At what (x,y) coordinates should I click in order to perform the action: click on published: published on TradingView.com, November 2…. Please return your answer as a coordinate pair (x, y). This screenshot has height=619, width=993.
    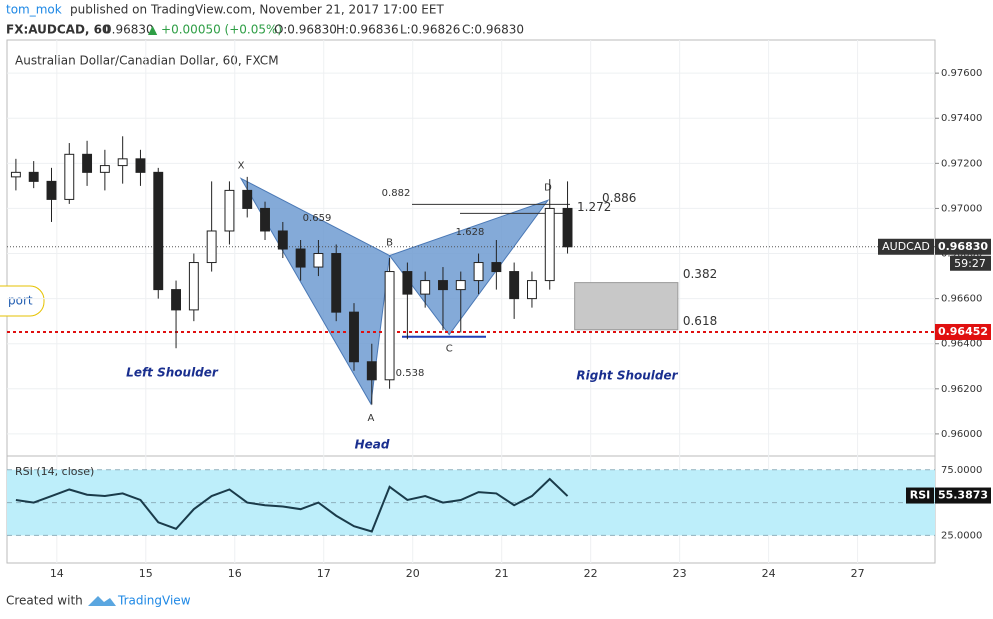
    Looking at the image, I should click on (257, 10).